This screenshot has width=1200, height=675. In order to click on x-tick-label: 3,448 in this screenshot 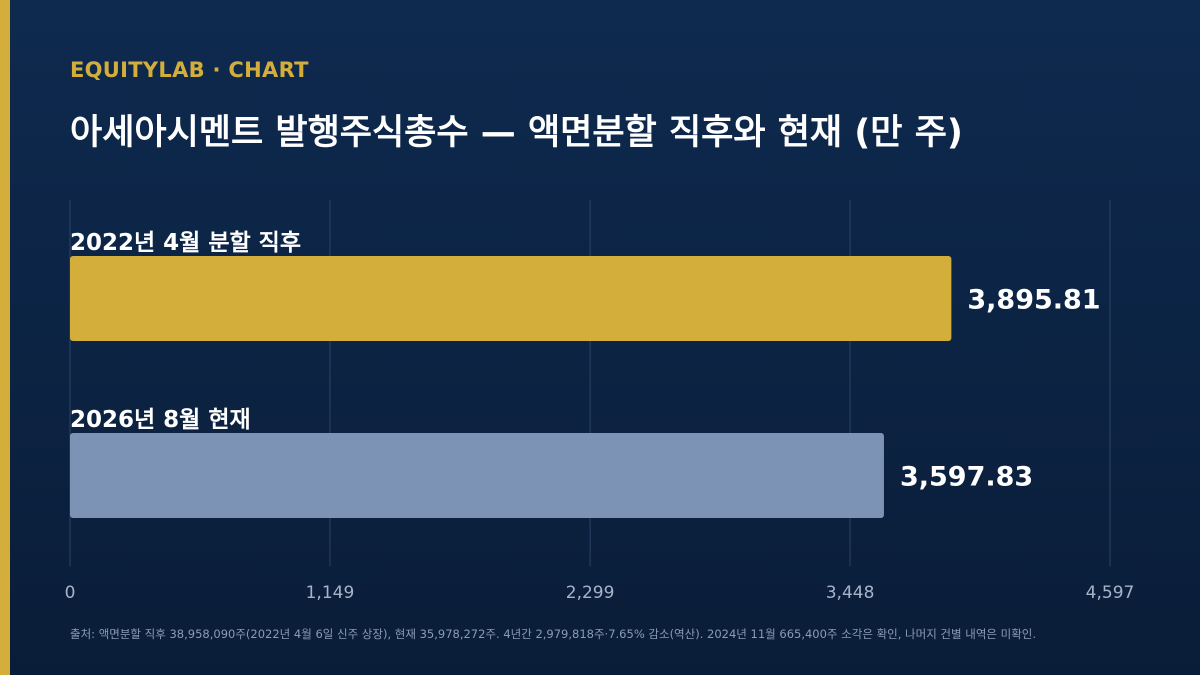, I will do `click(850, 593)`.